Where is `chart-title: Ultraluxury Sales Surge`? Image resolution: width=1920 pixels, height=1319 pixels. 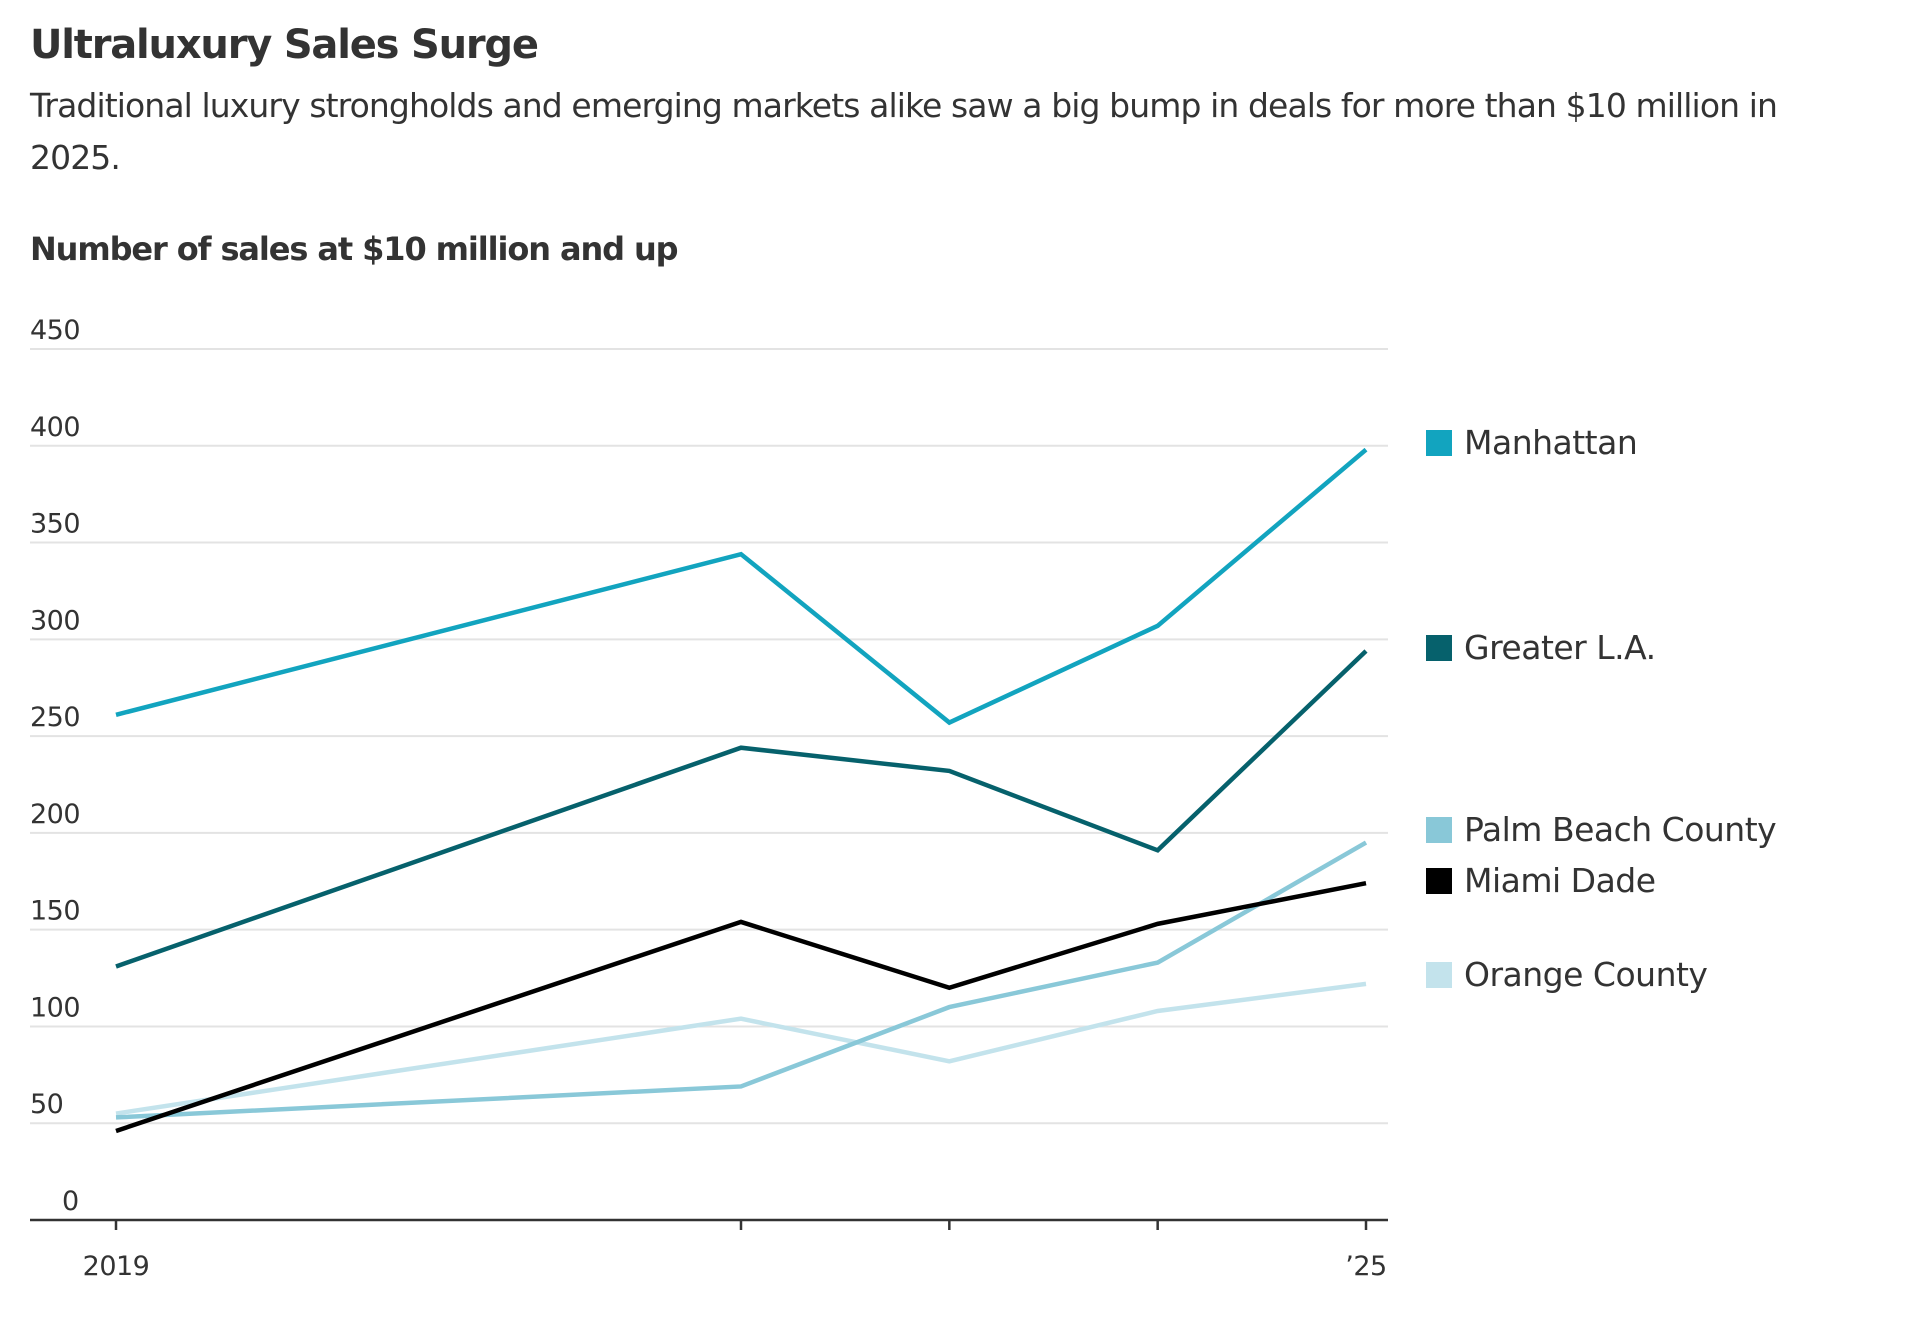 chart-title: Ultraluxury Sales Surge is located at coordinates (284, 45).